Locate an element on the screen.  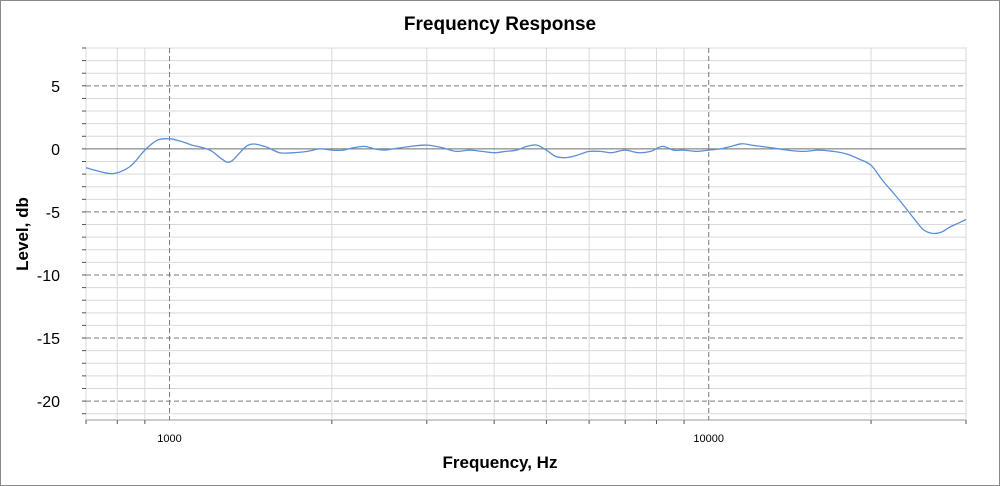
y-tick-label: 5 is located at coordinates (55, 87).